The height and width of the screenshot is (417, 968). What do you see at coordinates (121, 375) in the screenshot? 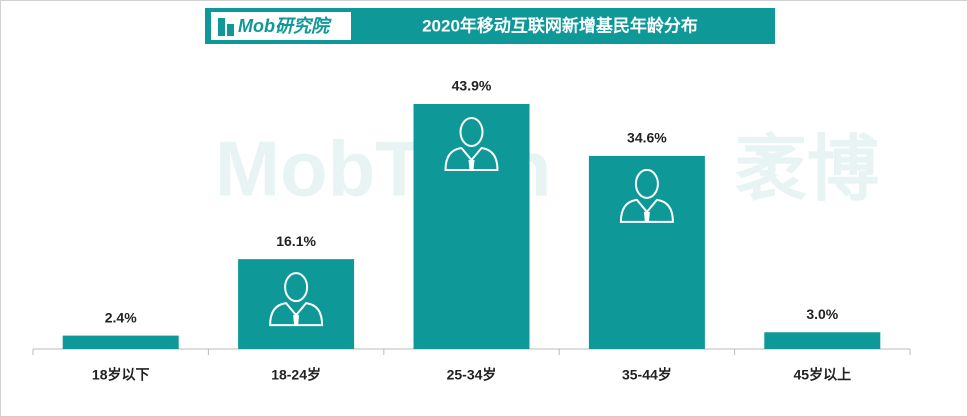
I see `x-tick-label: 18岁以下` at bounding box center [121, 375].